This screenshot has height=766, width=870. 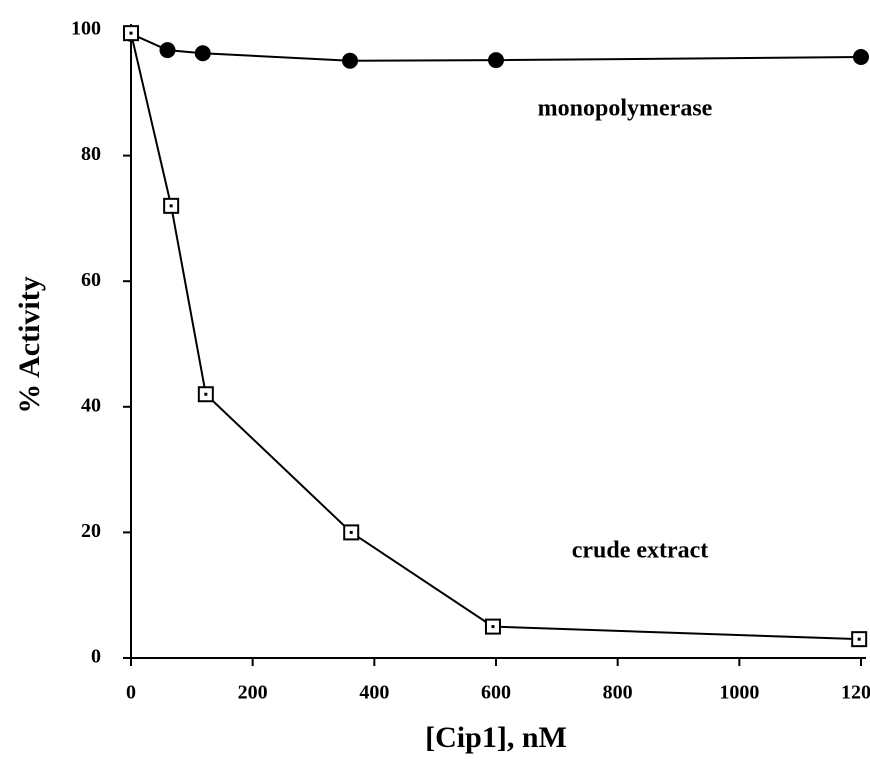 What do you see at coordinates (96, 657) in the screenshot?
I see `y-tick-label: 0` at bounding box center [96, 657].